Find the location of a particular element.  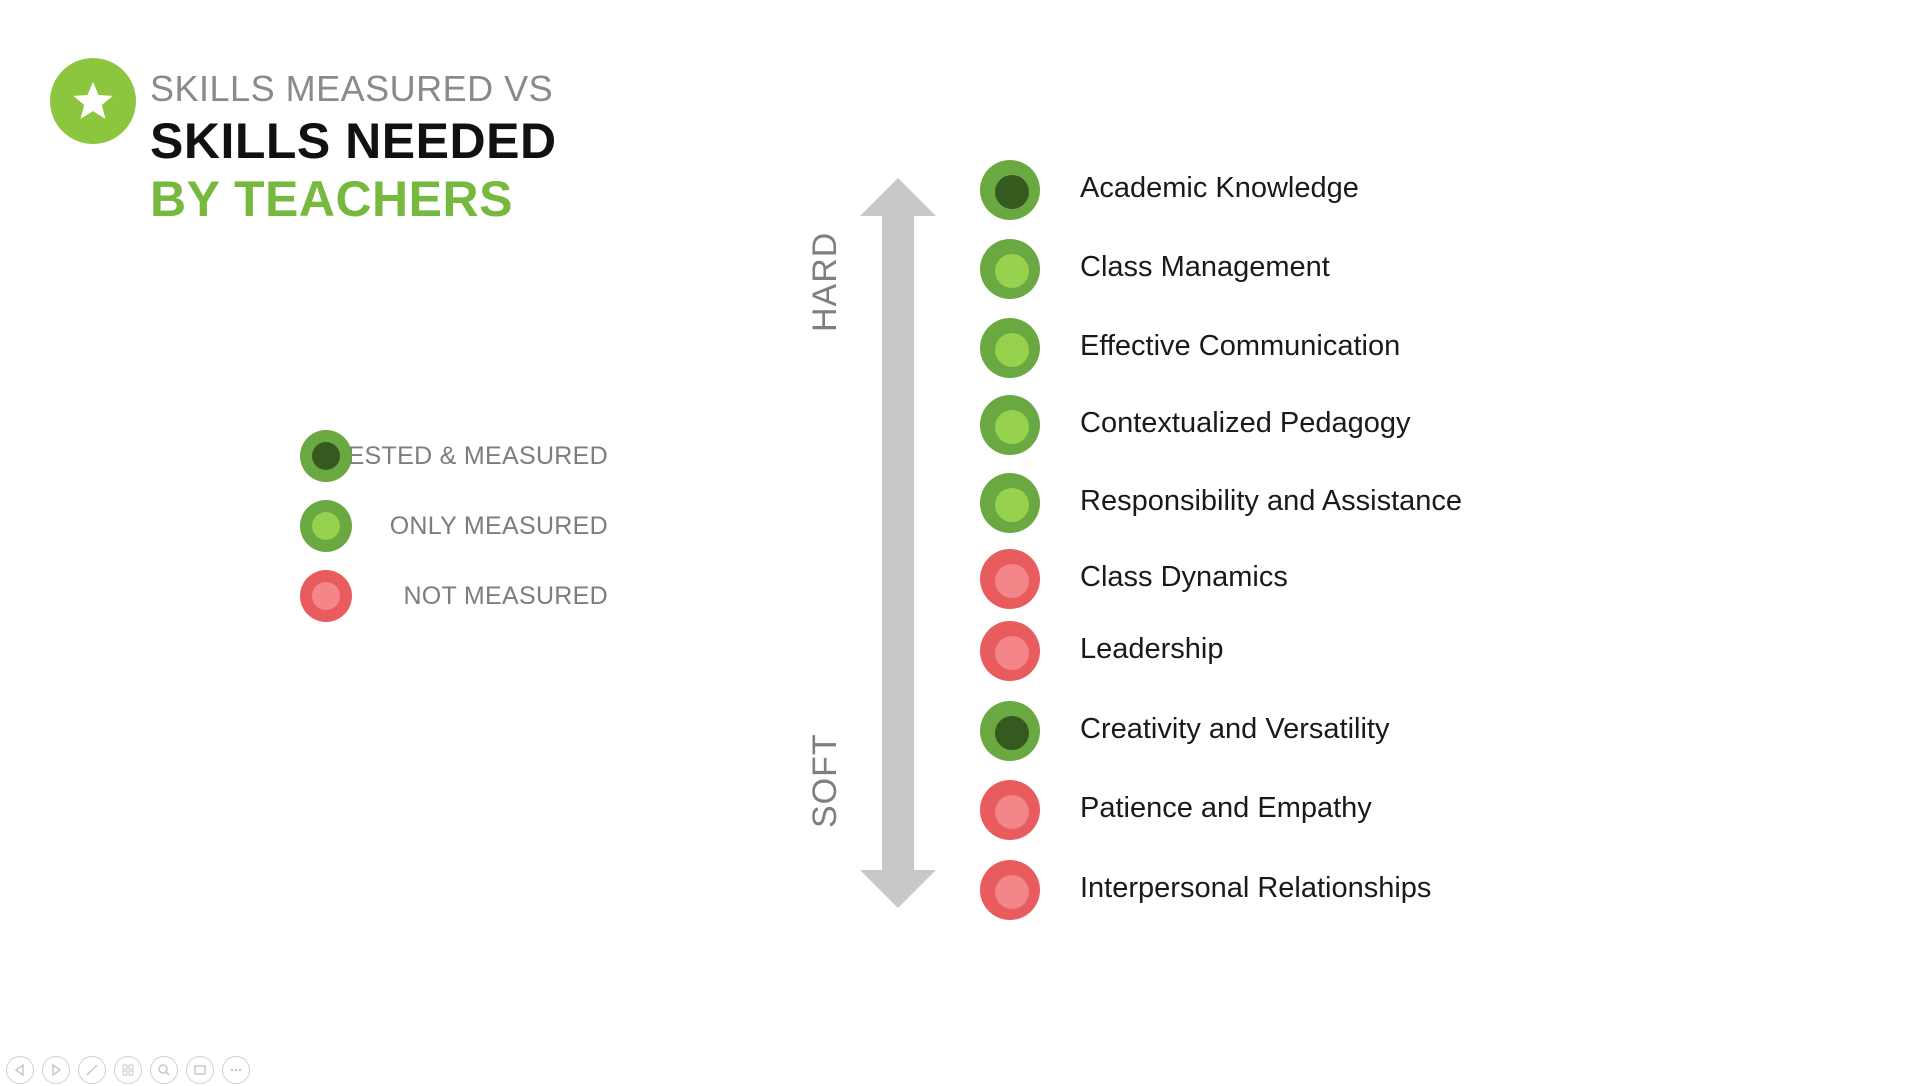

skill-row: Effective Communication is located at coordinates (1330, 348).